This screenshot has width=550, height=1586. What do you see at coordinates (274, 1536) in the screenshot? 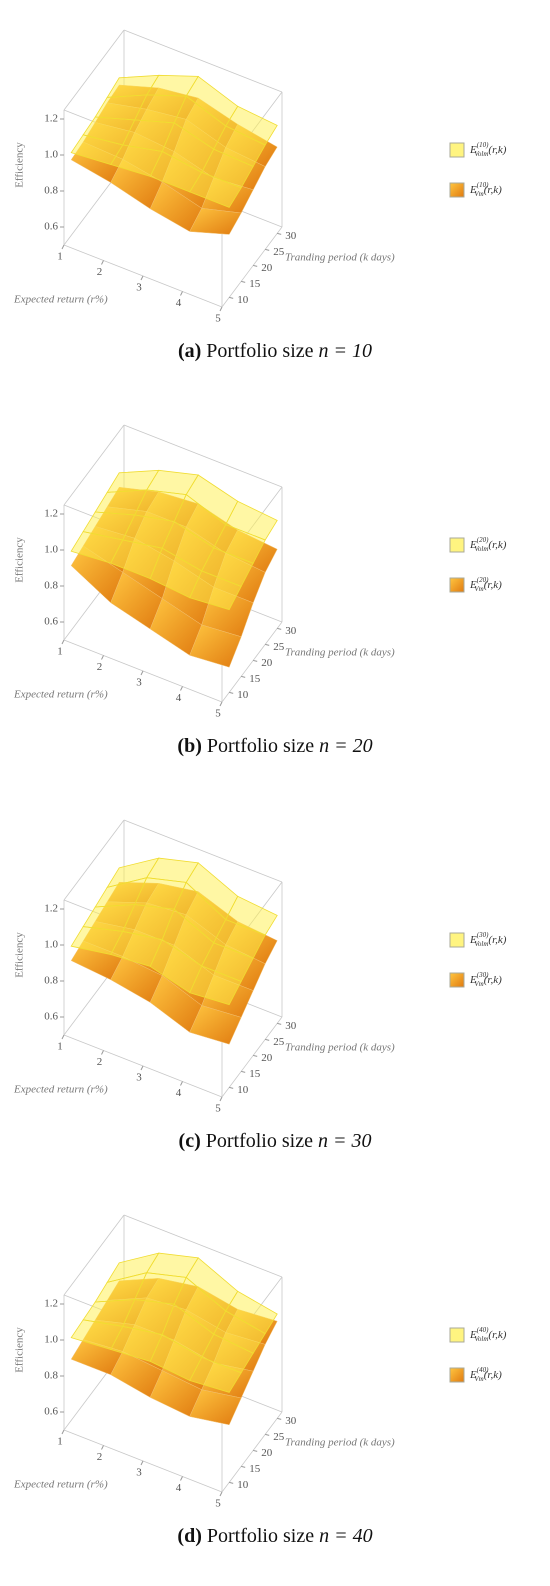
I see `caption: (d) Portfolio size n = 40` at bounding box center [274, 1536].